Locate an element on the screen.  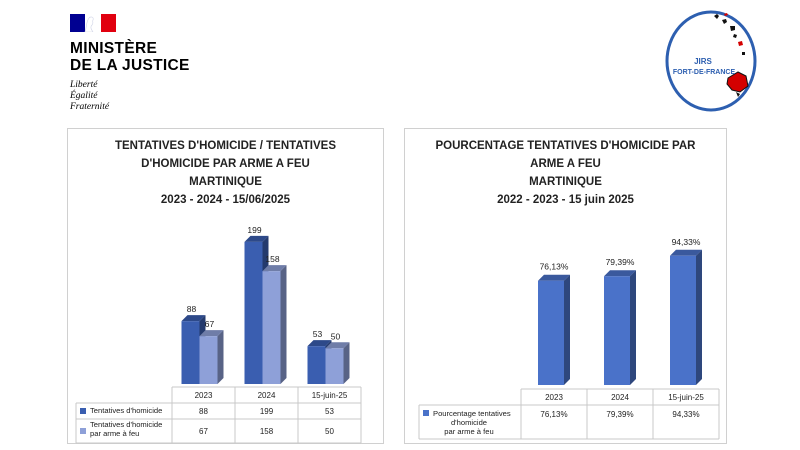
marianne-flag-icon is located at coordinates (93, 23).